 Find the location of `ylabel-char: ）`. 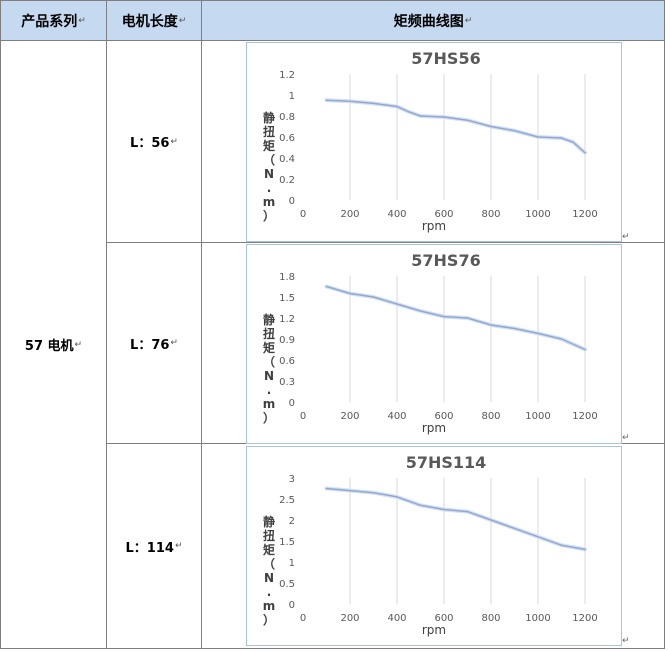

ylabel-char: ） is located at coordinates (268, 620).